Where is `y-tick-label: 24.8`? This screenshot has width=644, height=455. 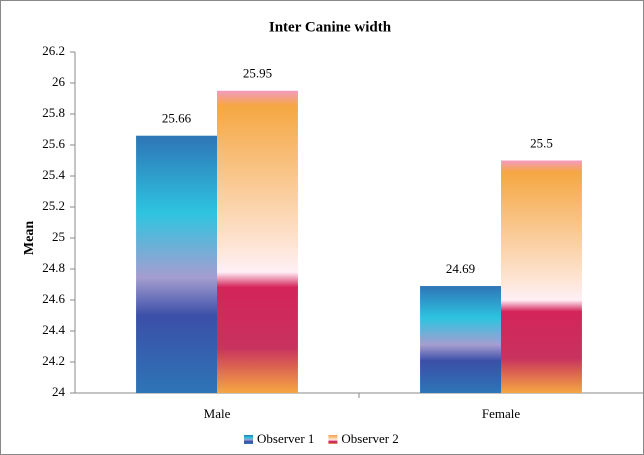
y-tick-label: 24.8 is located at coordinates (53, 267).